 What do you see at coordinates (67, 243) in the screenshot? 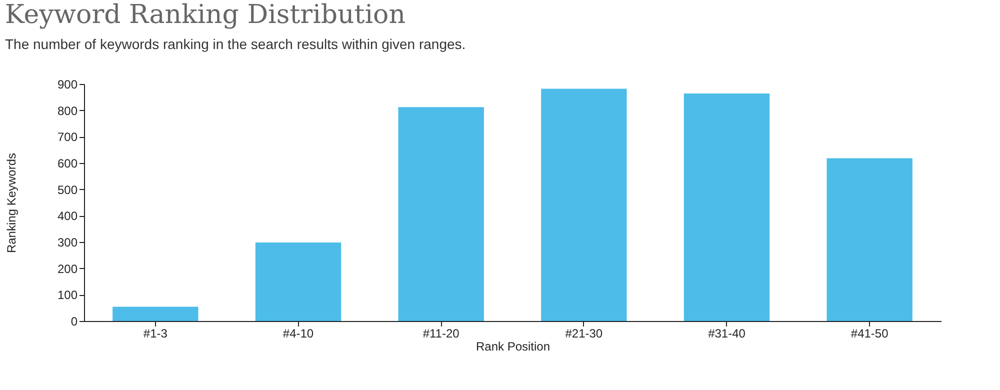
I see `y-tick-label: 300` at bounding box center [67, 243].